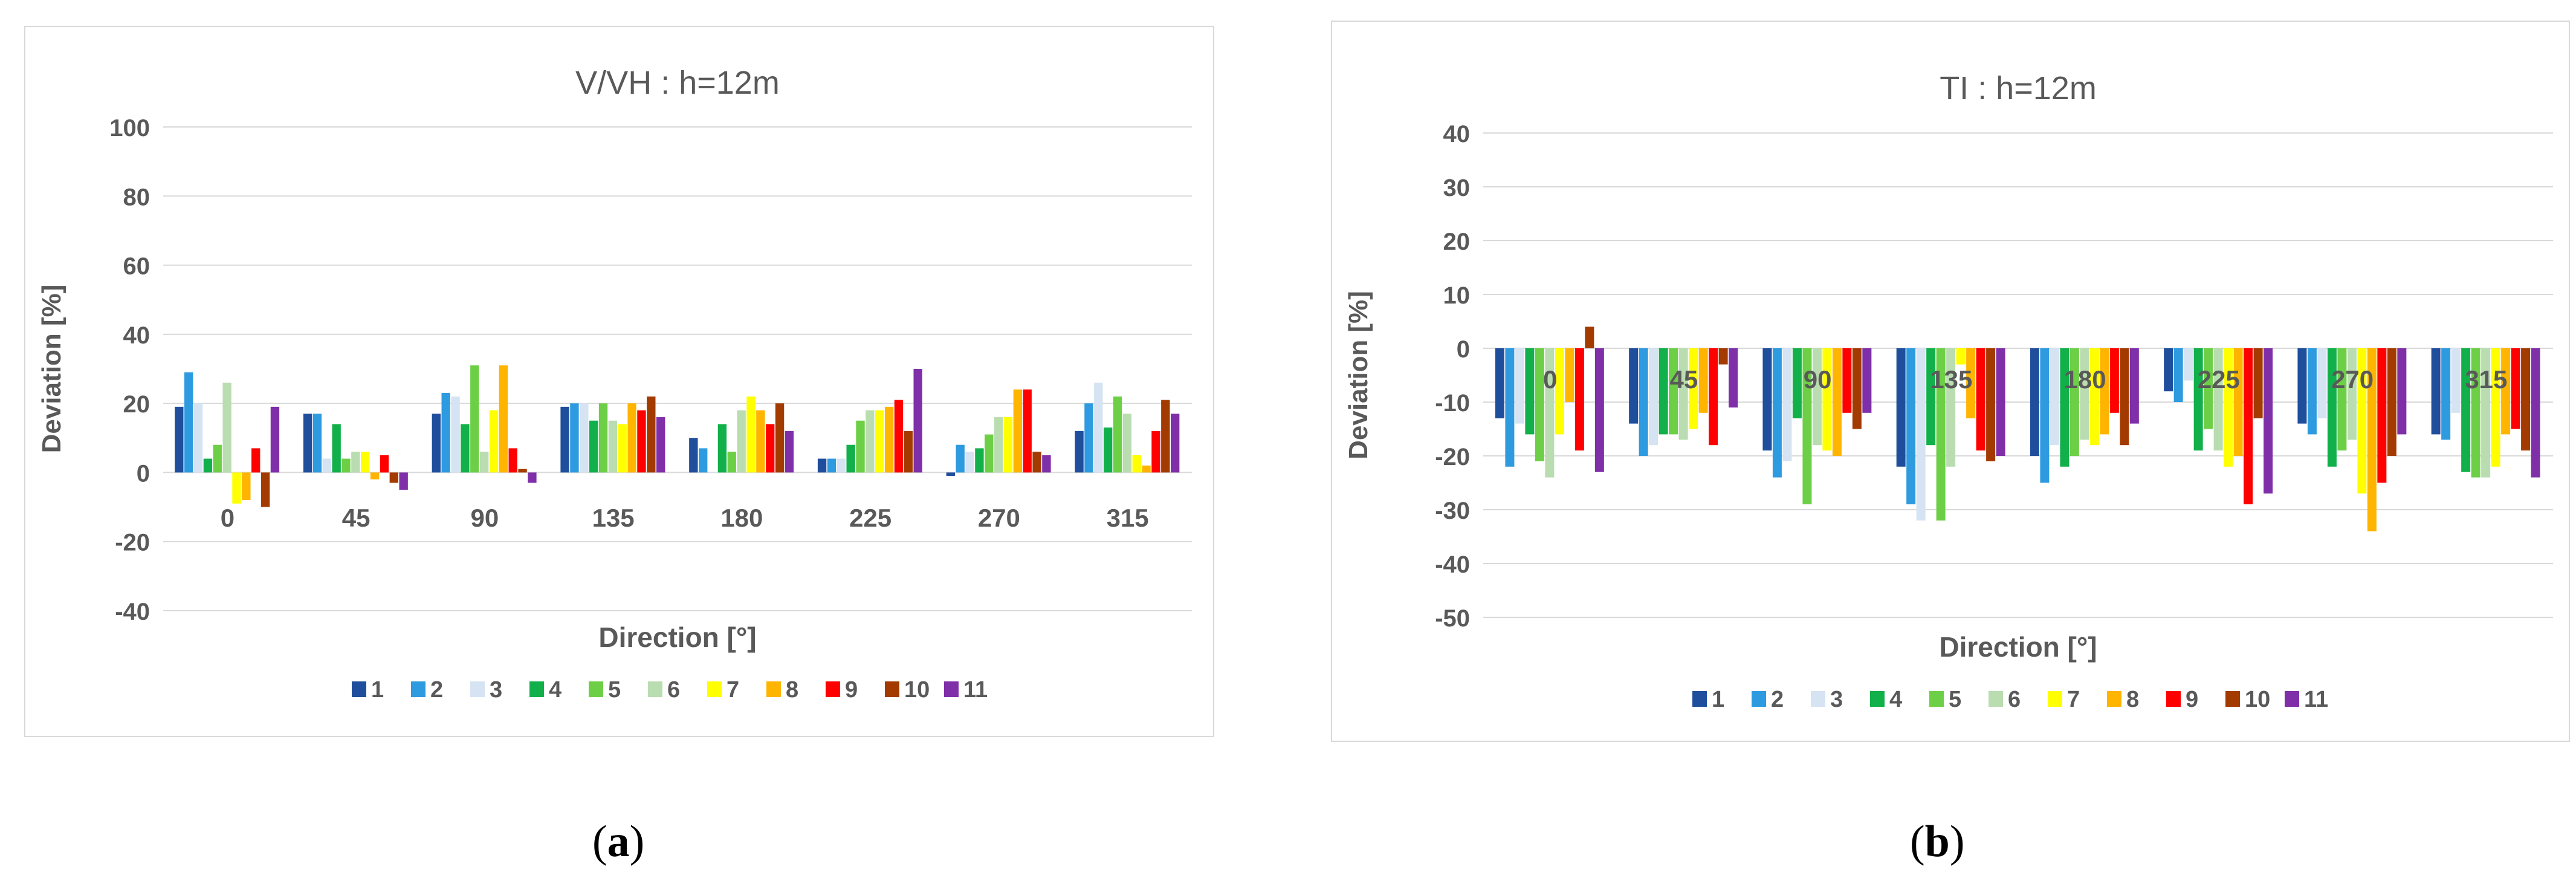  Describe the element at coordinates (2352, 380) in the screenshot. I see `x-category-label: 270` at that location.